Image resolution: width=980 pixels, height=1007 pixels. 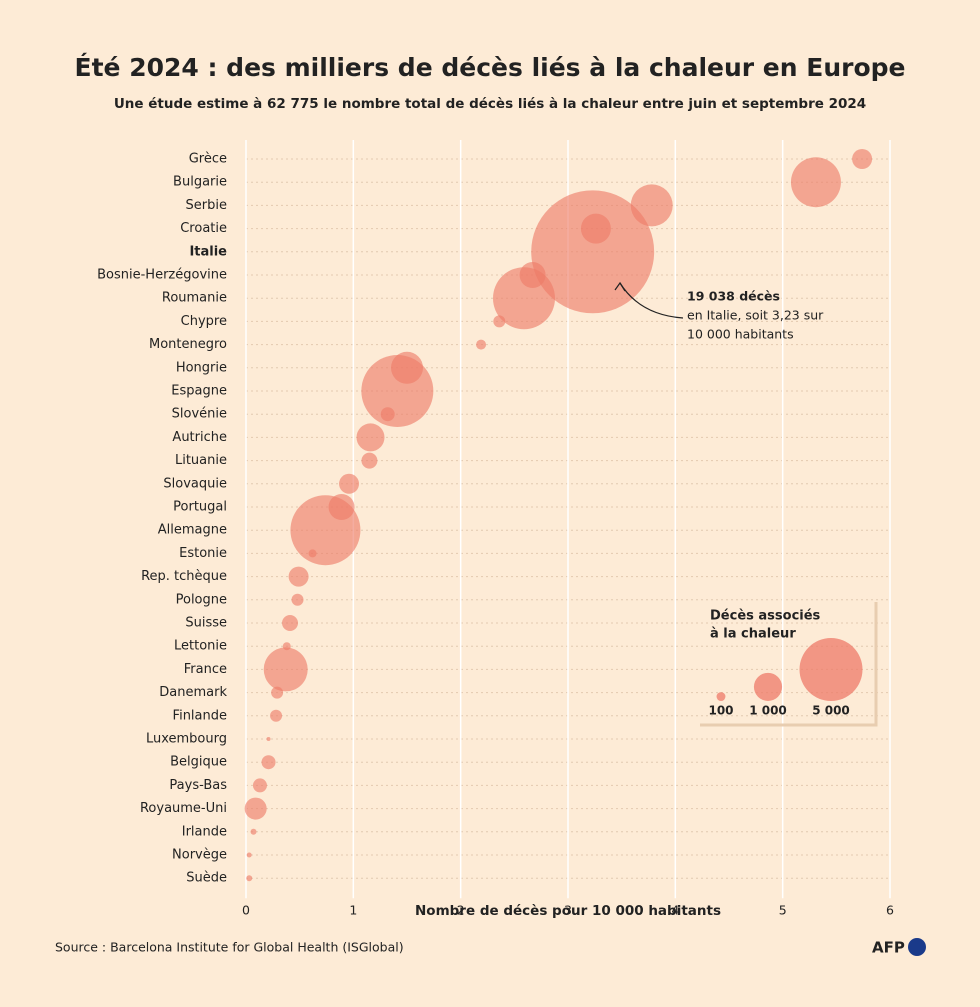 What do you see at coordinates (183, 808) in the screenshot?
I see `y-tick-label: Royaume-Uni` at bounding box center [183, 808].